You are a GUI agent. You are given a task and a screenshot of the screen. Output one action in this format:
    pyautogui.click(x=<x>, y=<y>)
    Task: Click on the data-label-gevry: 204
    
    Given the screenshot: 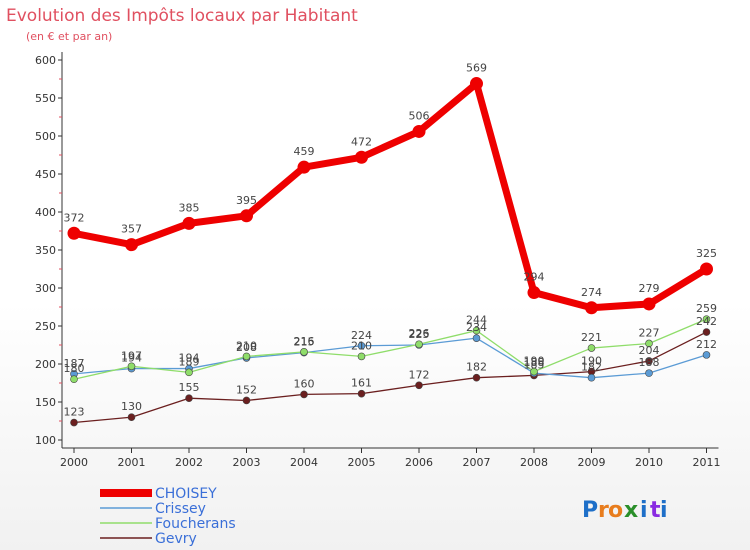 What is the action you would take?
    pyautogui.click(x=649, y=350)
    